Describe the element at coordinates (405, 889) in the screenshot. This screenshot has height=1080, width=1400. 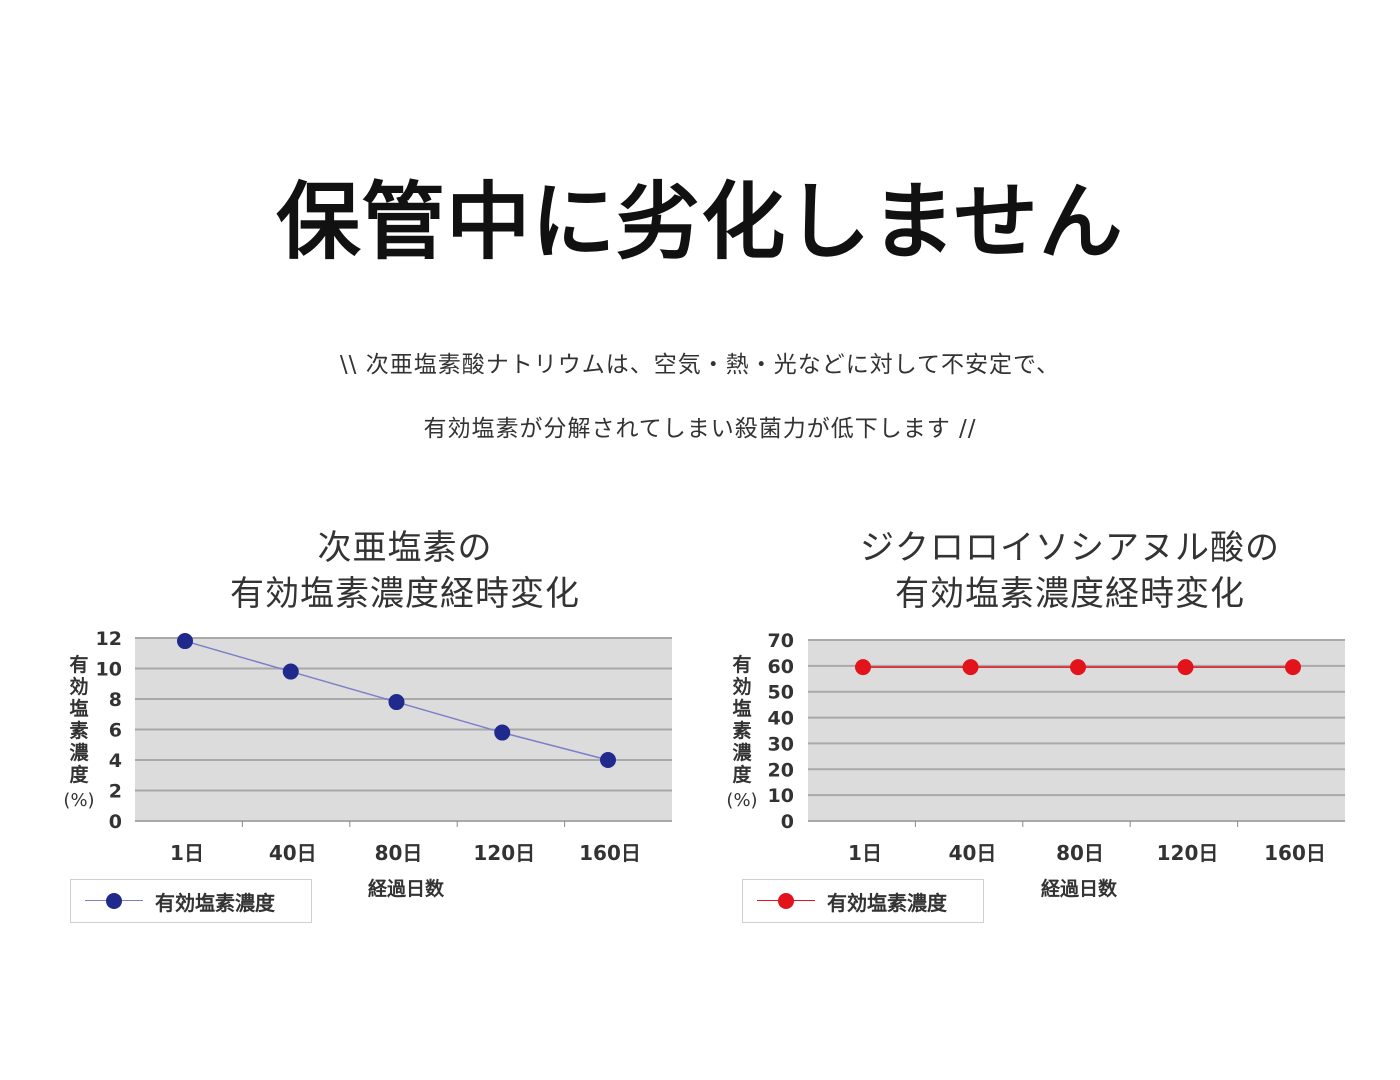
I see `chart-1-x-axis-title: 経過日数` at that location.